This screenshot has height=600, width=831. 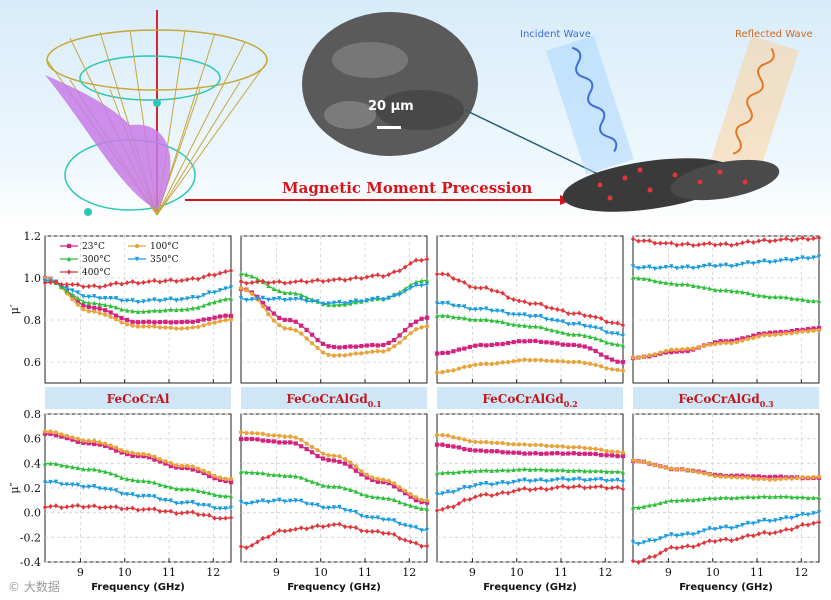 I want to click on panel-3-mu-imag, so click(x=726, y=489).